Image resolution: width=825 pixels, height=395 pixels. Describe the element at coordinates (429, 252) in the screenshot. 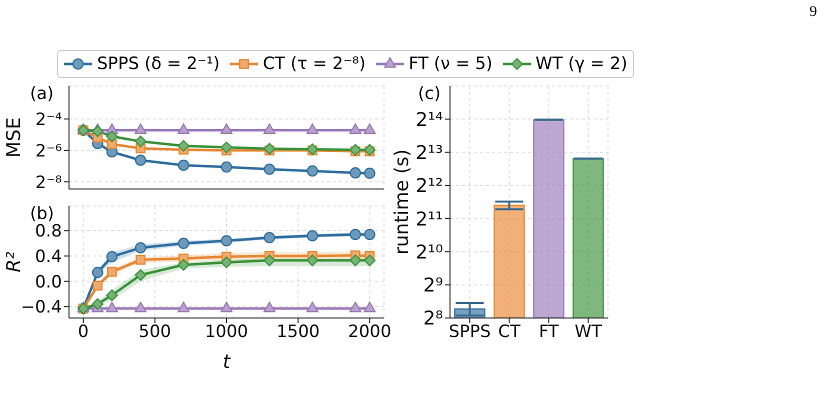

I see `y-tick-label: 2¹⁰` at that location.